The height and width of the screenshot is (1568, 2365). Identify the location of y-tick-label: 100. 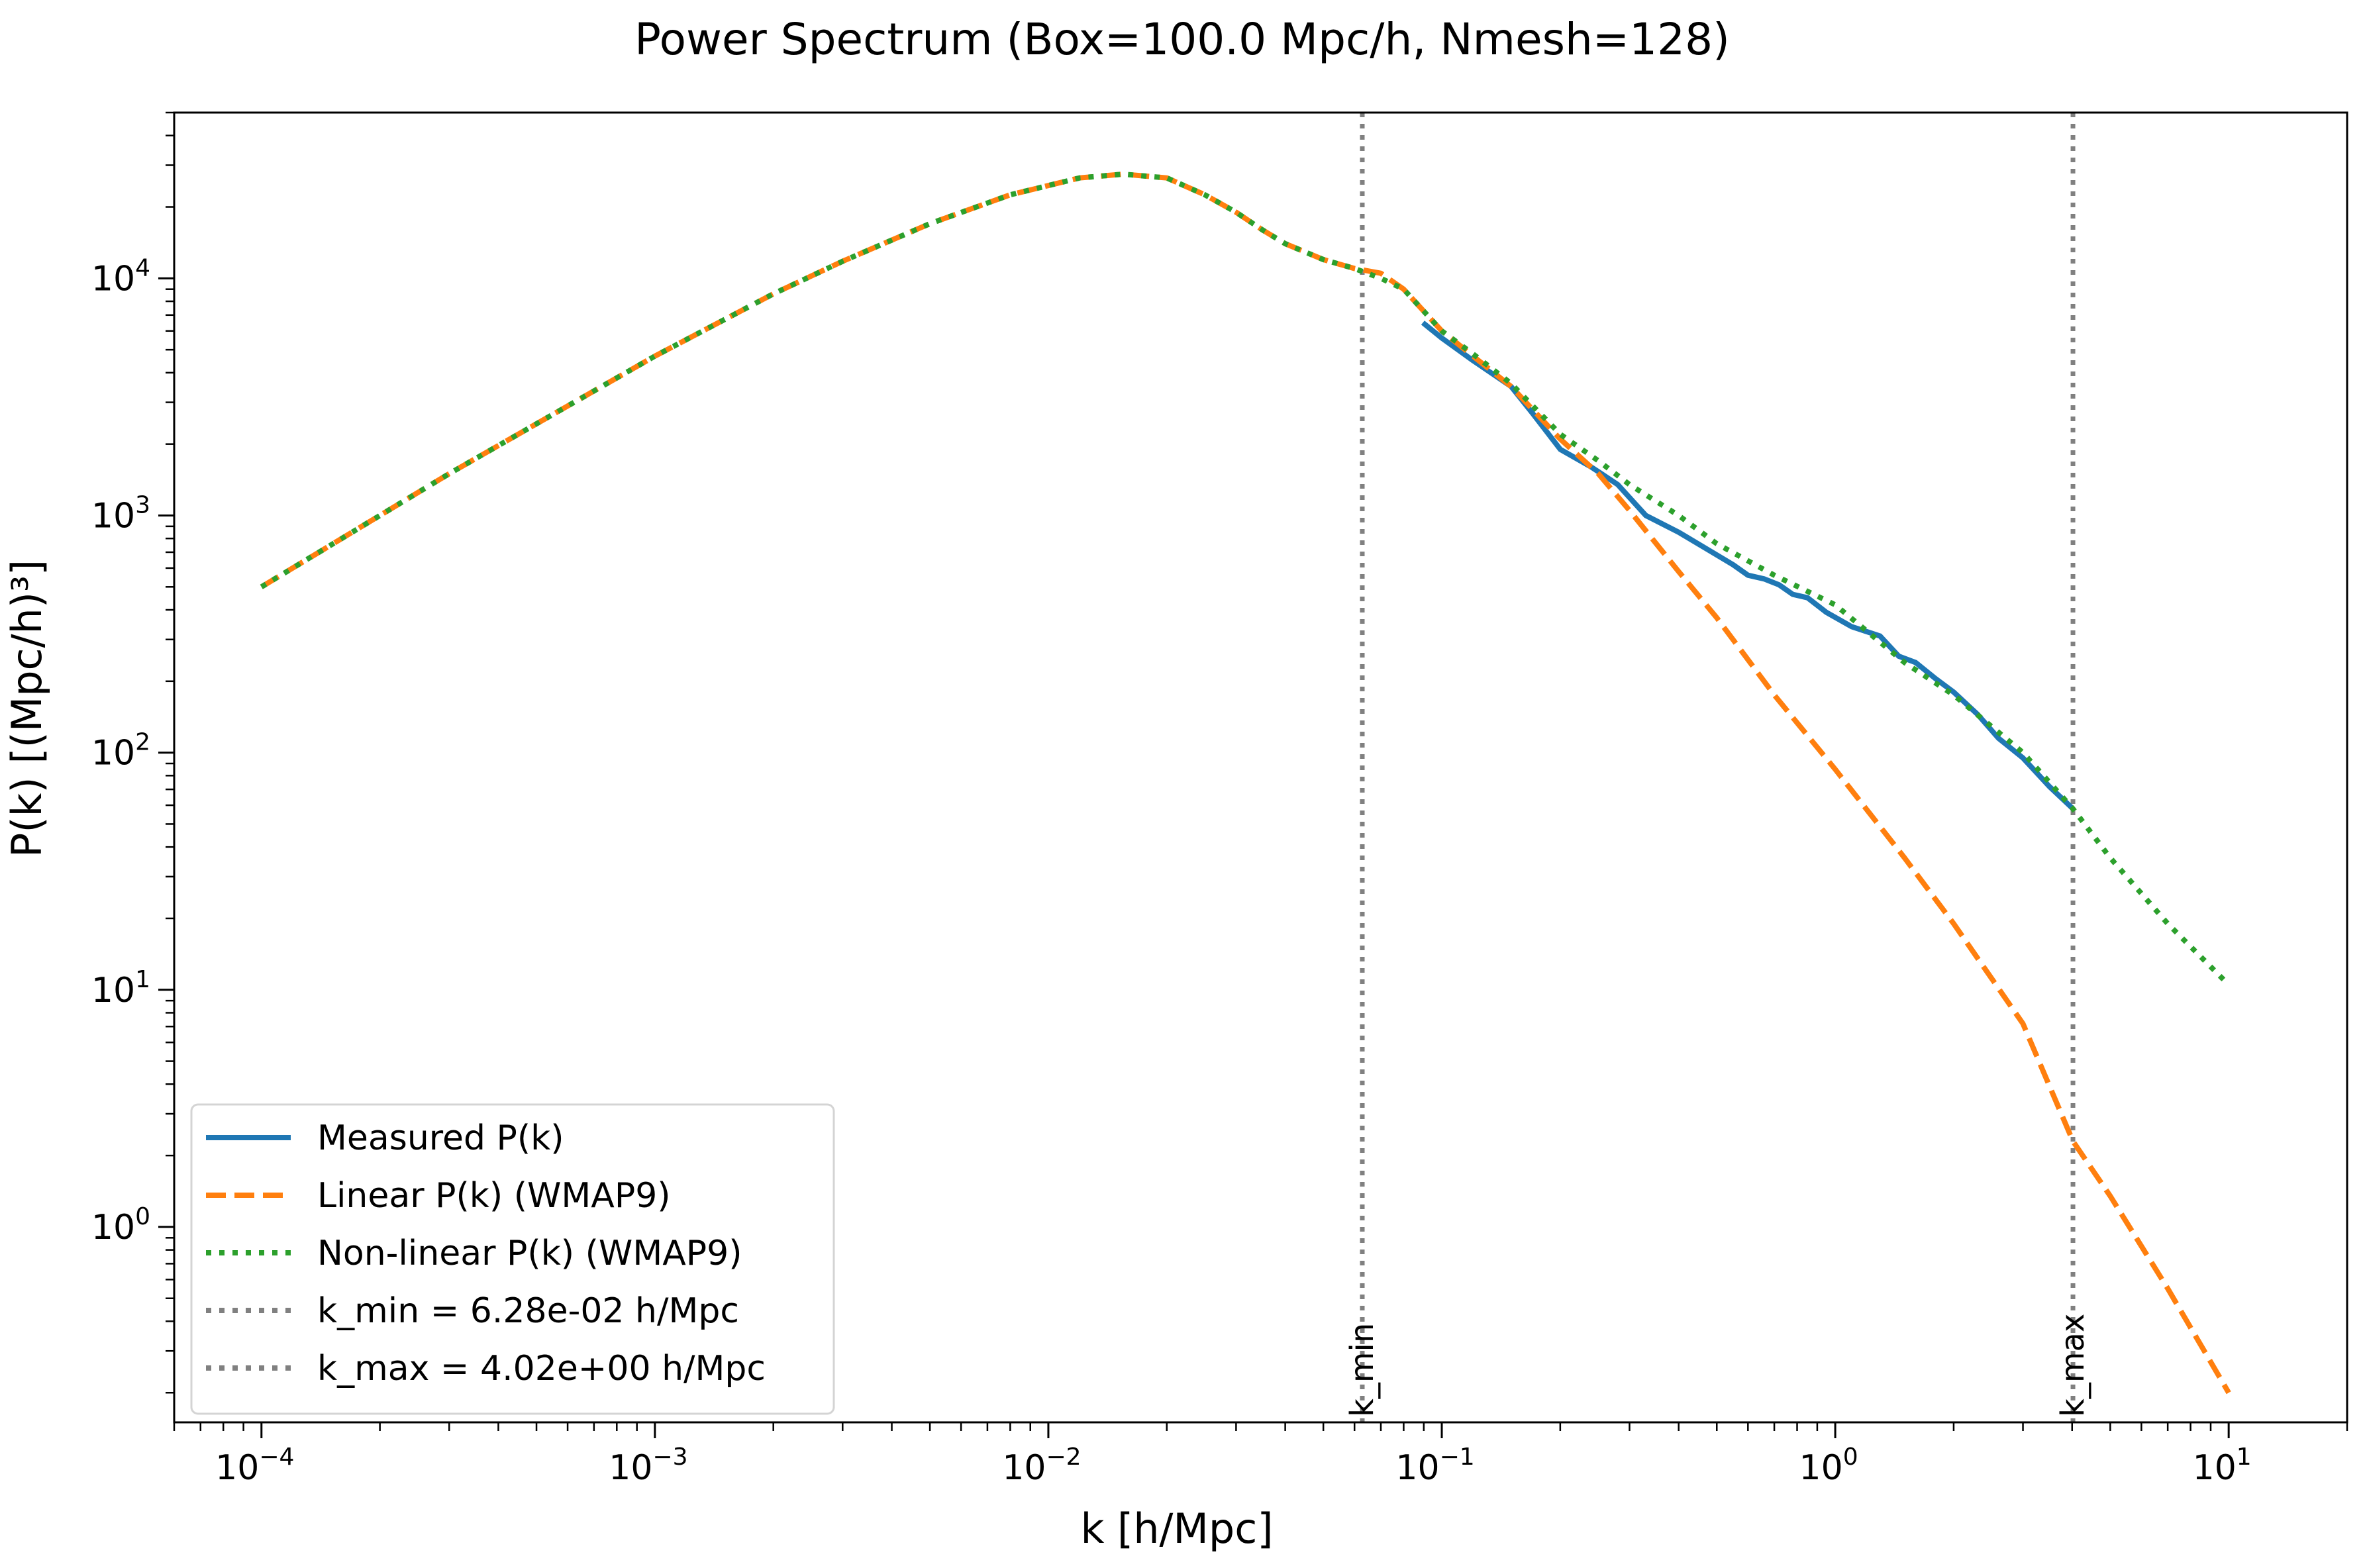
(120, 1225).